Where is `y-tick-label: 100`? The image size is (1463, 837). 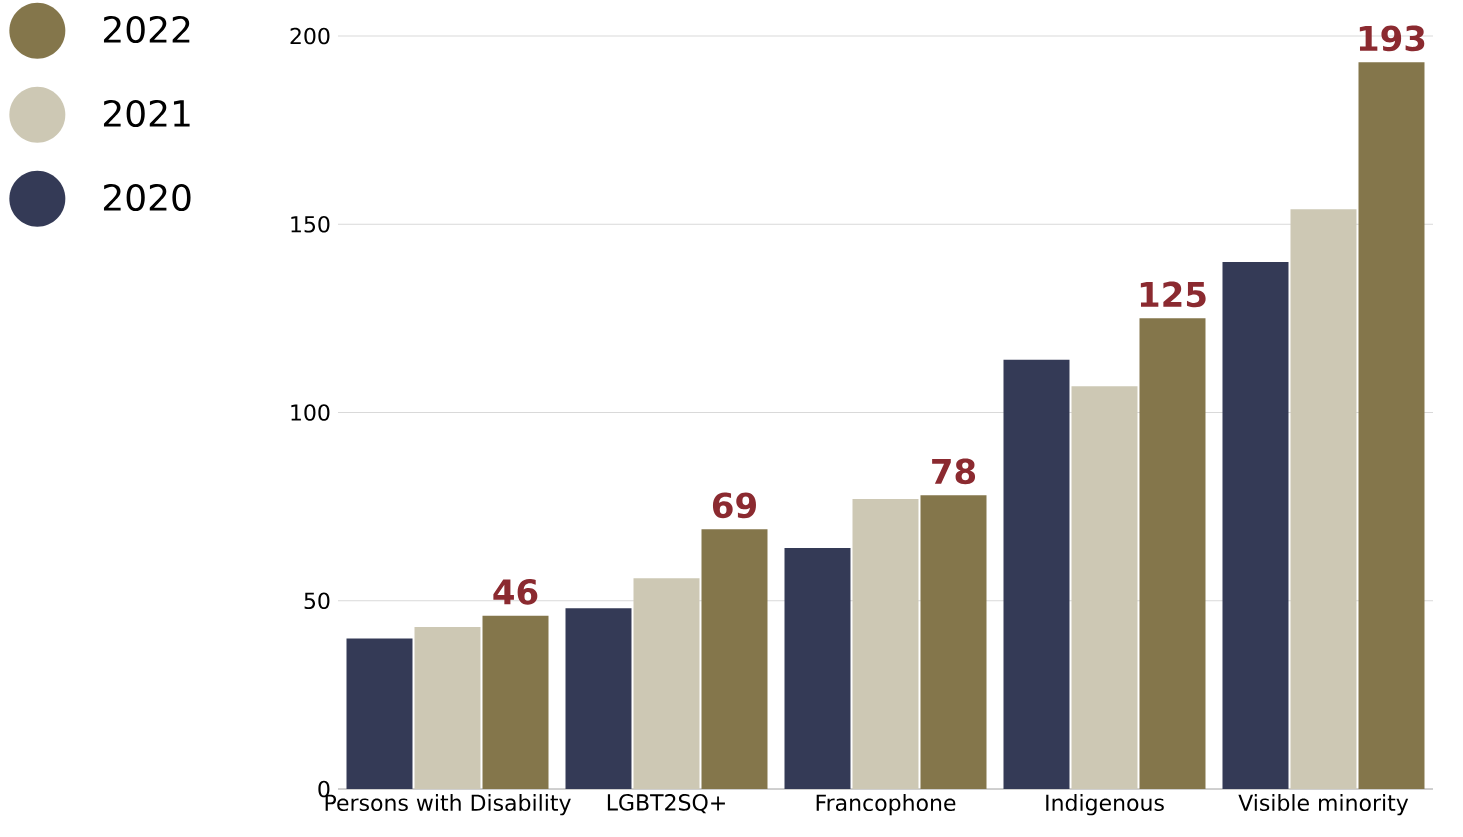 y-tick-label: 100 is located at coordinates (310, 412).